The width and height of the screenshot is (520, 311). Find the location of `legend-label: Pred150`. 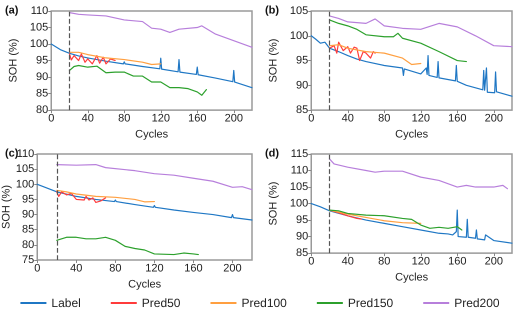

legend-label: Pred150 is located at coordinates (371, 303).